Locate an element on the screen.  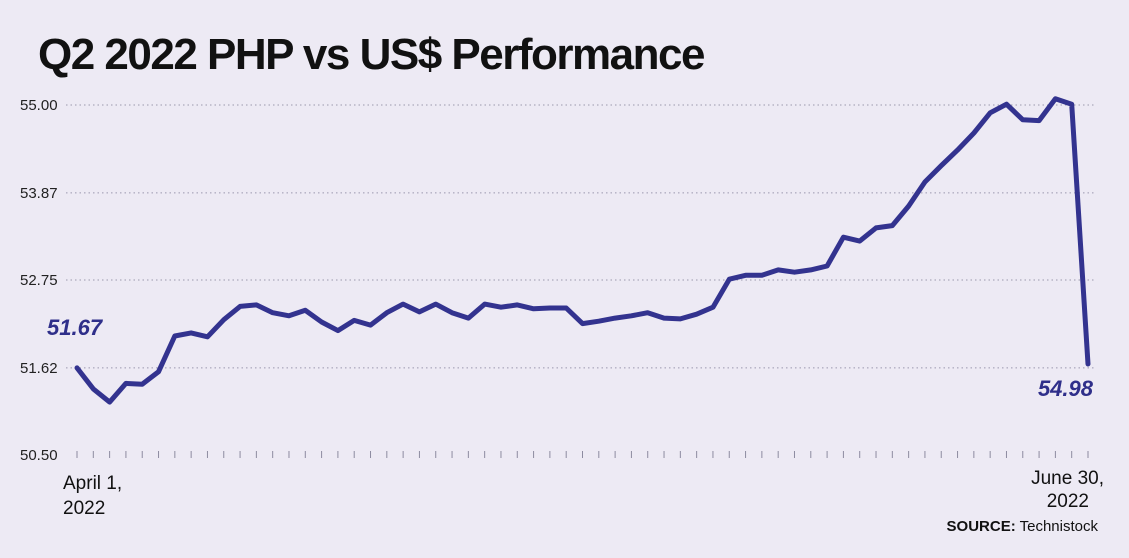
x-label-start: April 1, is located at coordinates (92, 483).